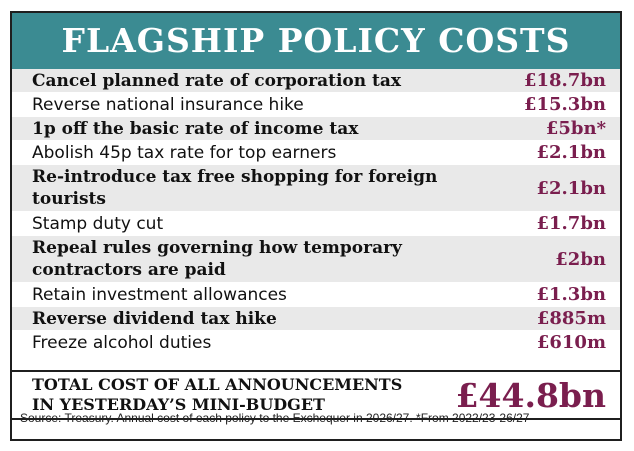 The height and width of the screenshot is (451, 634). I want to click on row-value: £1.7bn, so click(571, 223).